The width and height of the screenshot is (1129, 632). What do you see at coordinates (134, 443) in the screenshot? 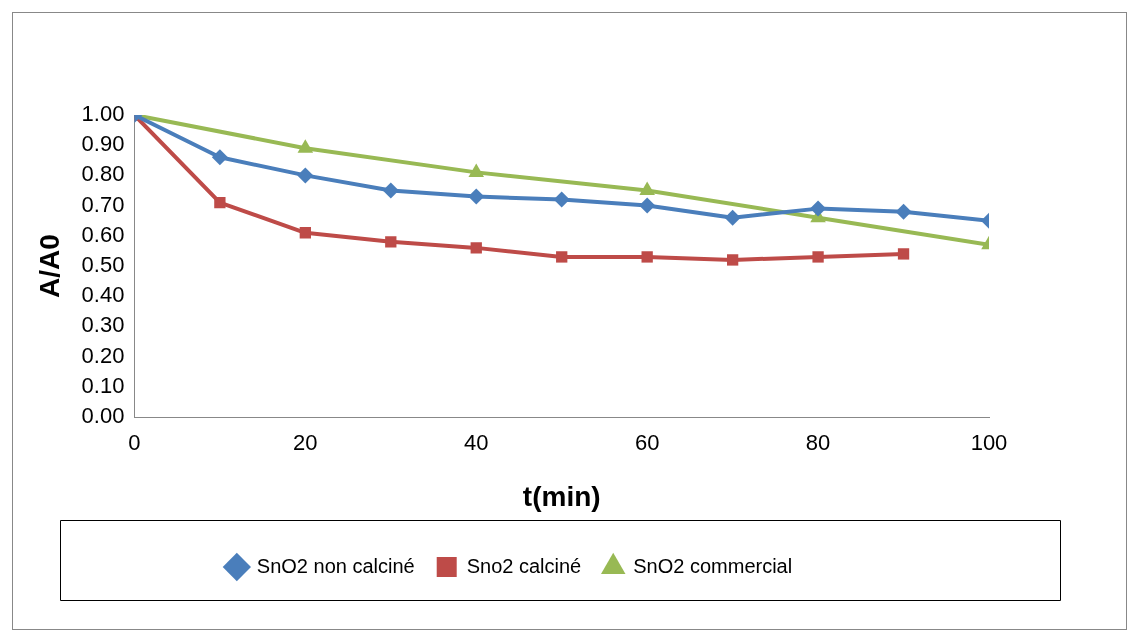
I see `x-tick-label: 0` at bounding box center [134, 443].